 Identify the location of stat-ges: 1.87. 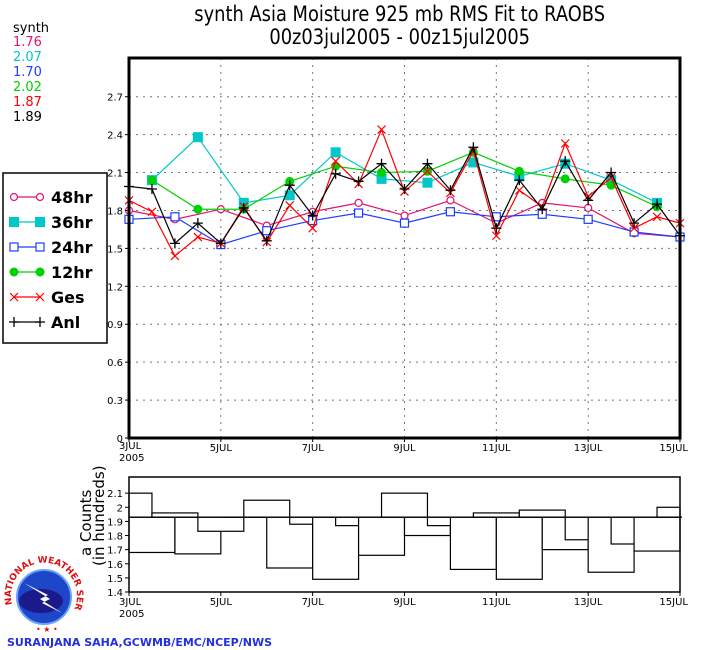
(27, 102).